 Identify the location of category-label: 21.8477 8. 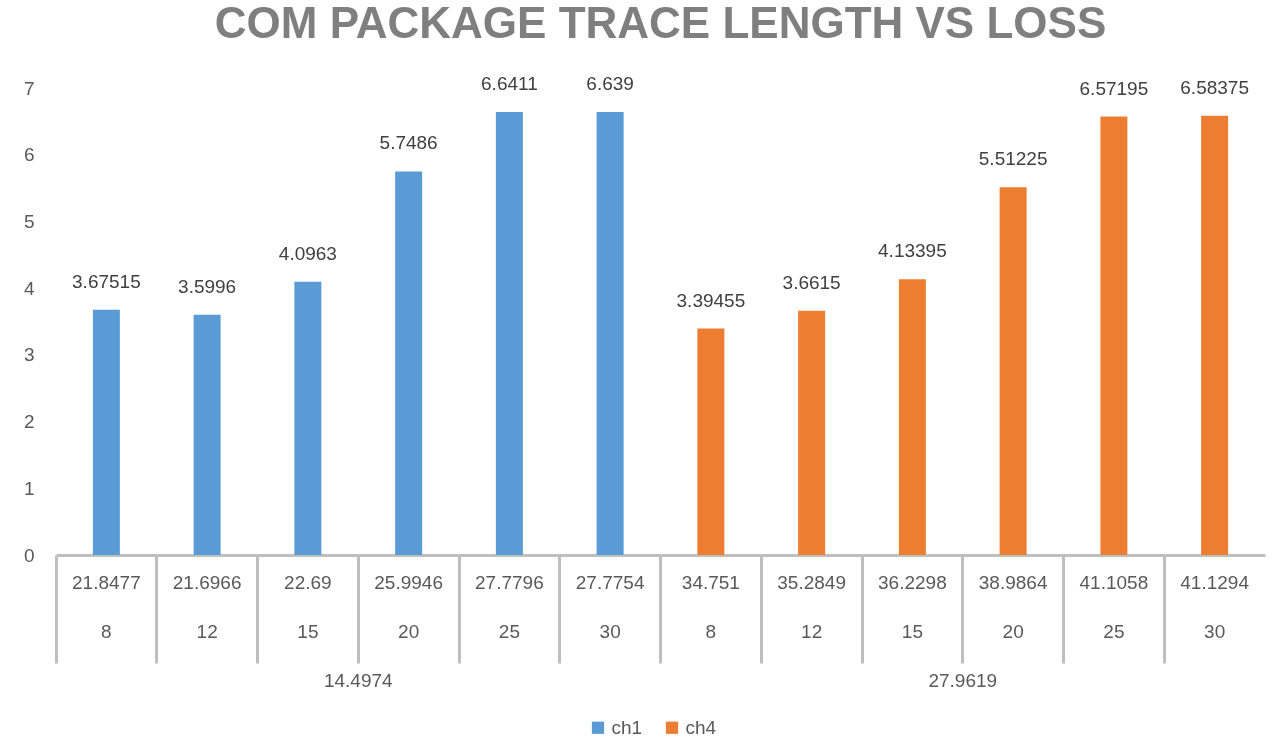
(106, 606).